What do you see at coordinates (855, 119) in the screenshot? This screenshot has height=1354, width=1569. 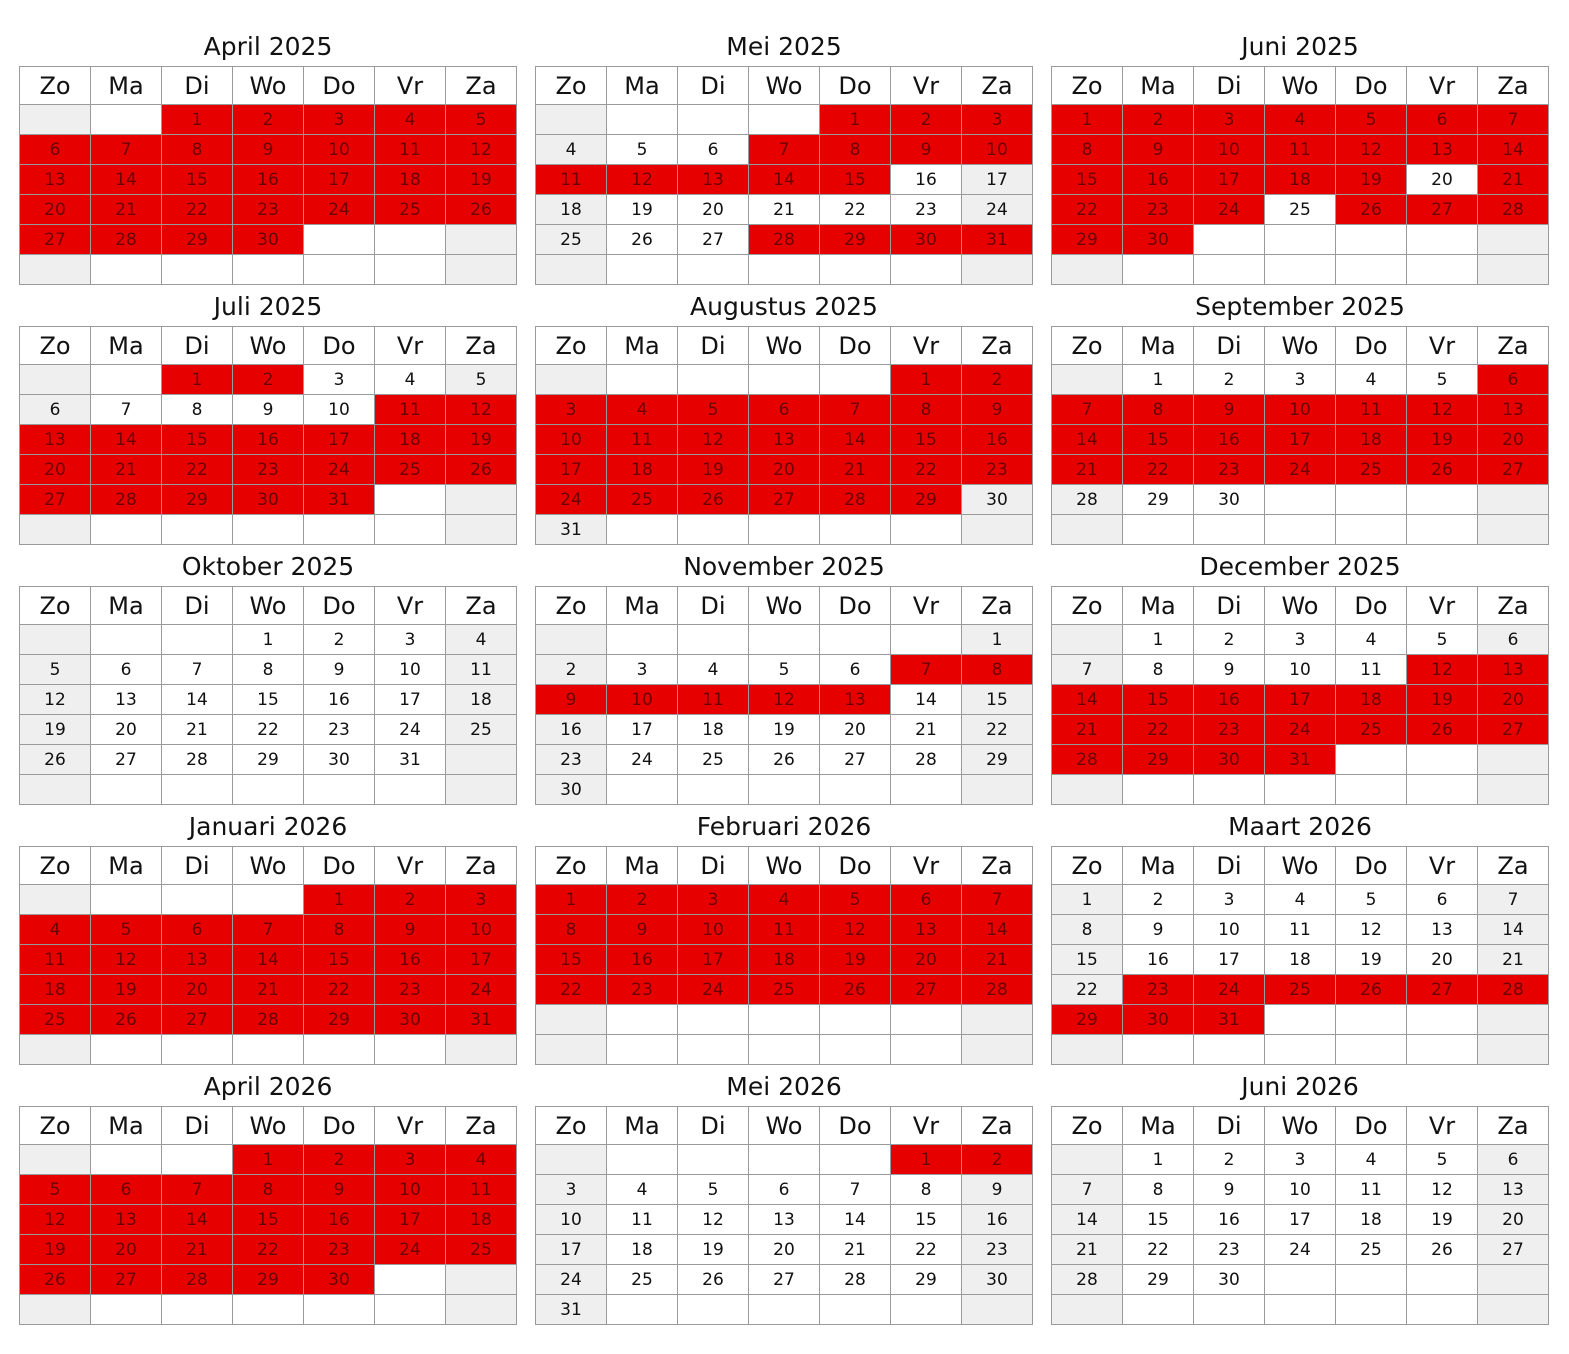 I see `day-cell-booked: 1` at bounding box center [855, 119].